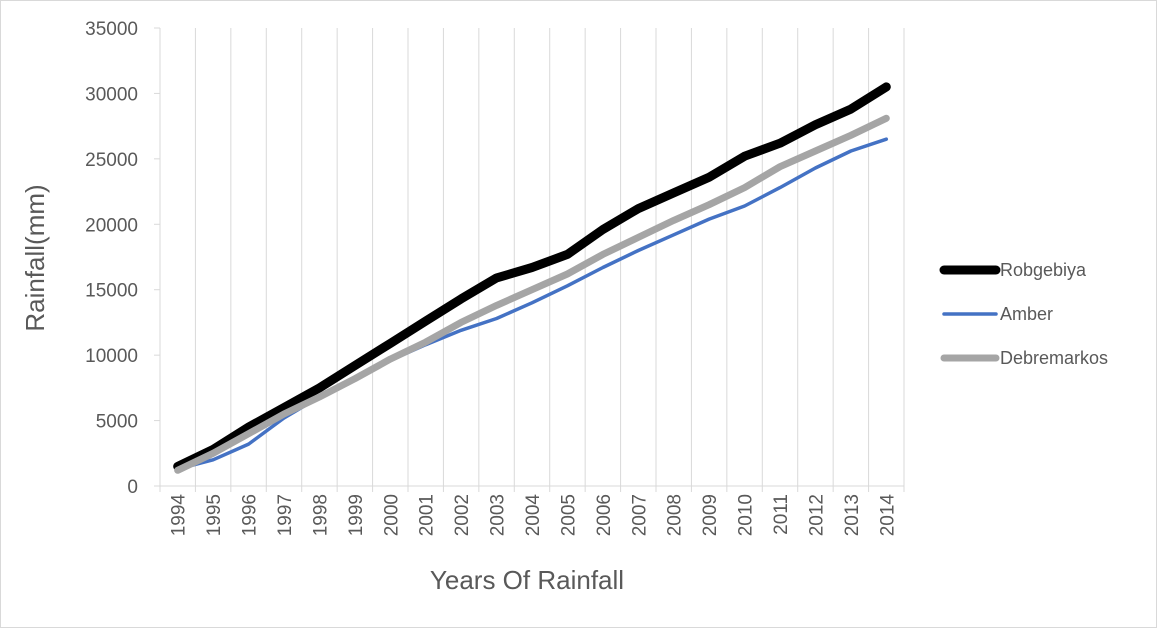 This screenshot has height=630, width=1159. Describe the element at coordinates (746, 515) in the screenshot. I see `x-tick-label: 2010` at that location.